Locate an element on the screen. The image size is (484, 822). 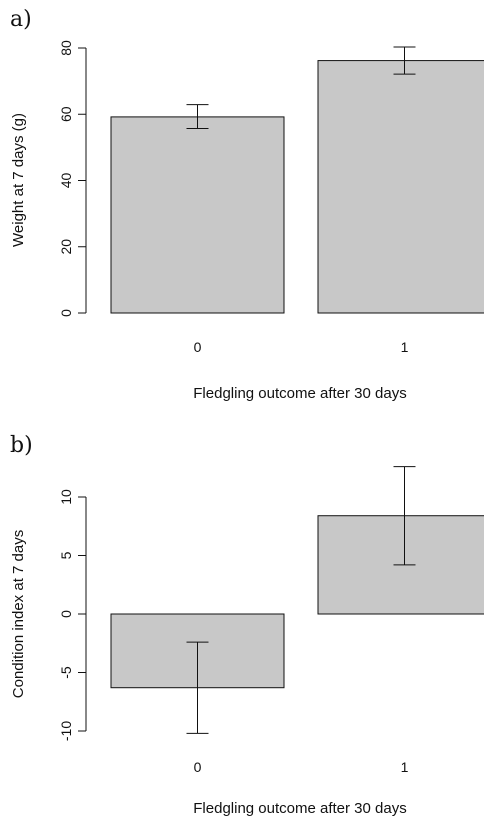
panel-a-error-bars is located at coordinates (301, 87).